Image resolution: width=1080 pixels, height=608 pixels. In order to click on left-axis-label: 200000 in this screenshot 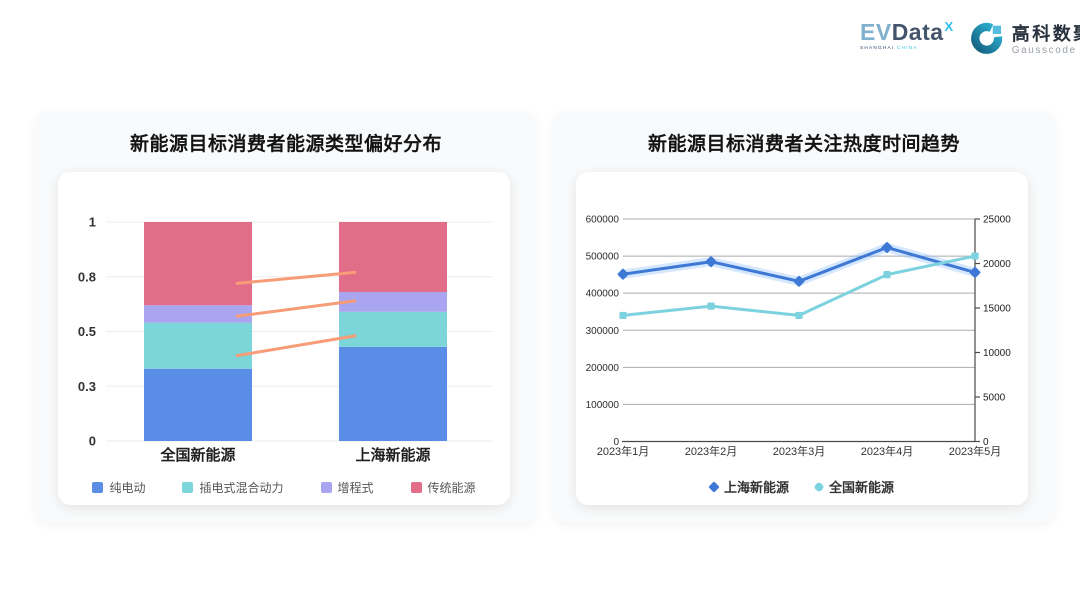, I will do `click(603, 368)`.